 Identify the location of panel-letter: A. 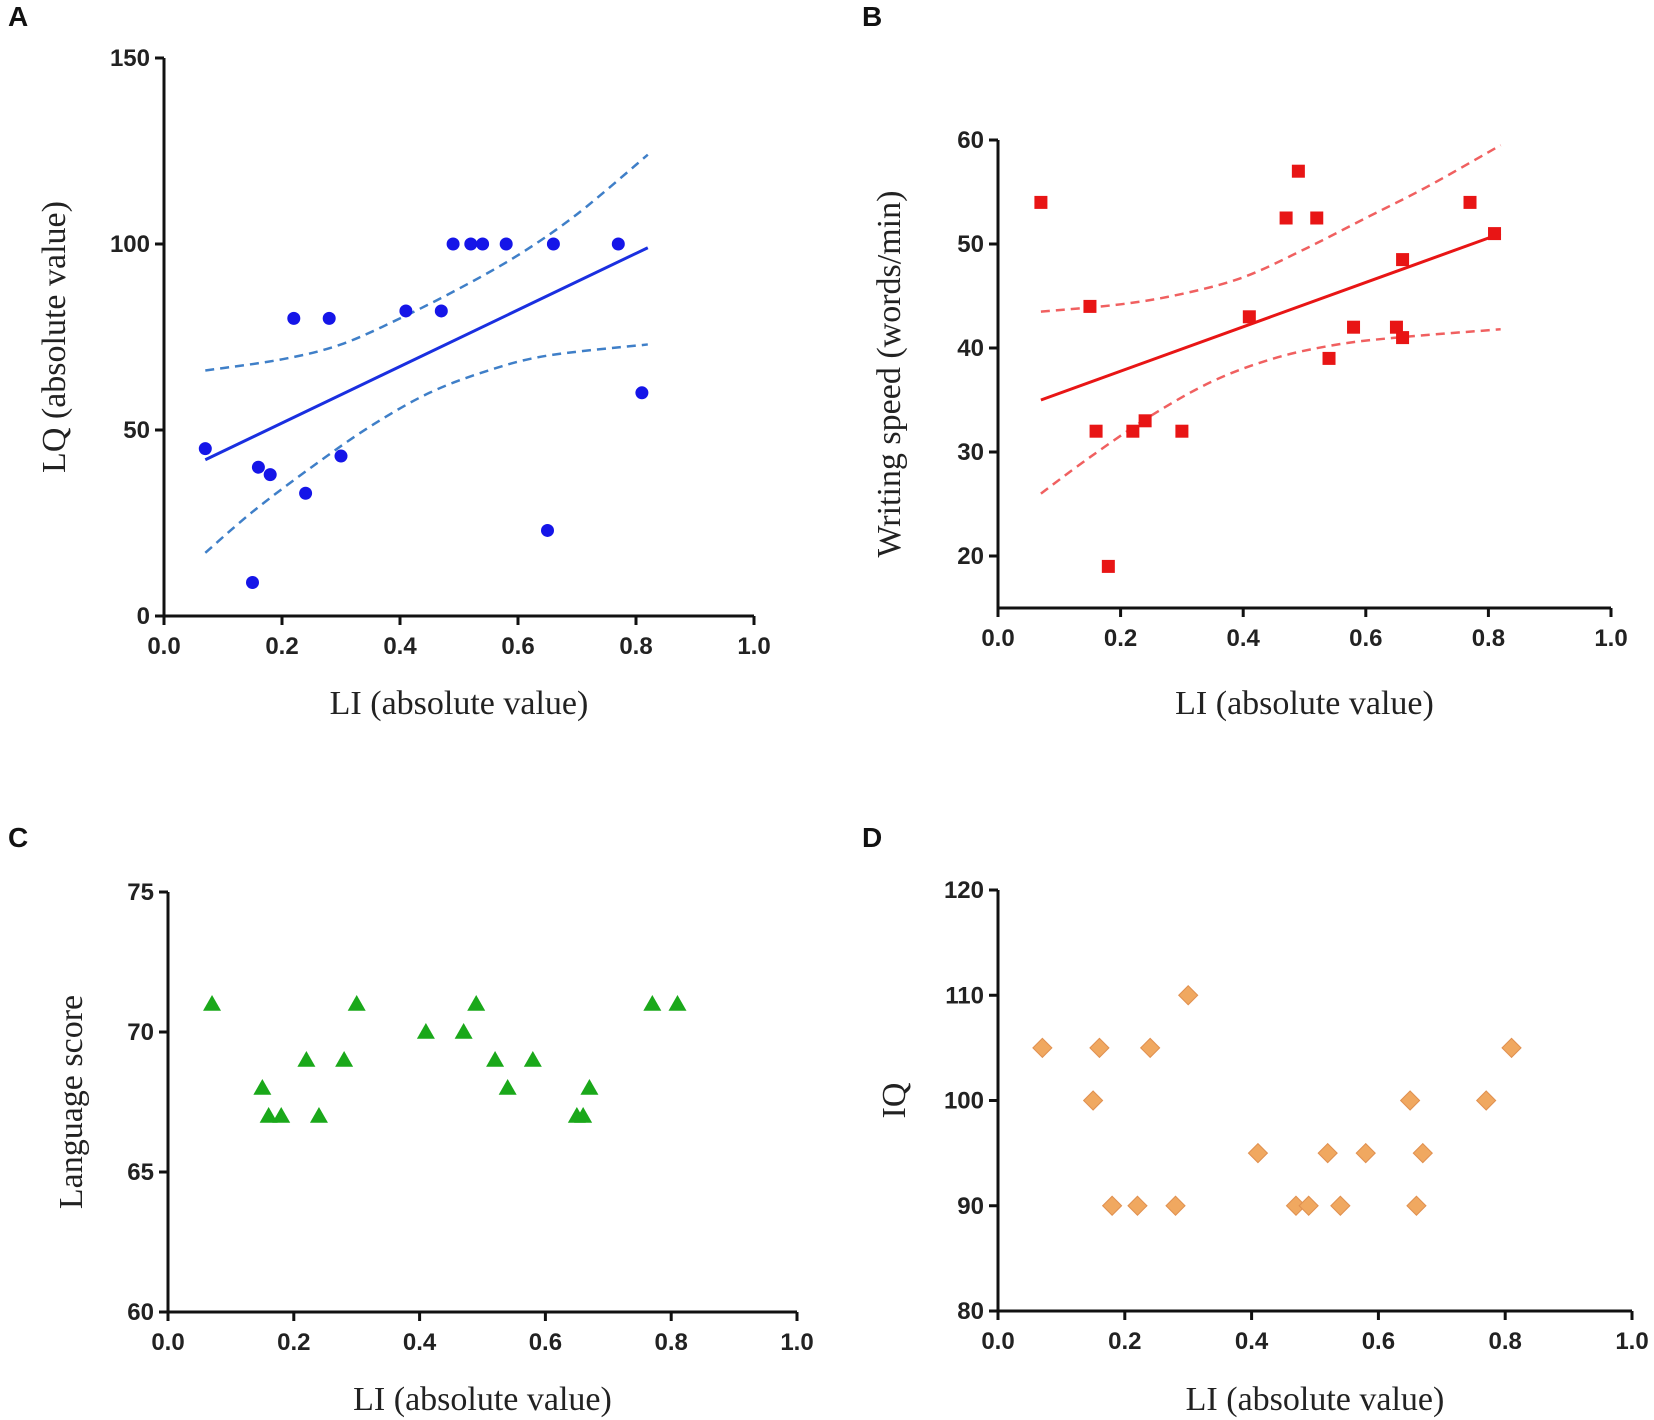
(18, 16).